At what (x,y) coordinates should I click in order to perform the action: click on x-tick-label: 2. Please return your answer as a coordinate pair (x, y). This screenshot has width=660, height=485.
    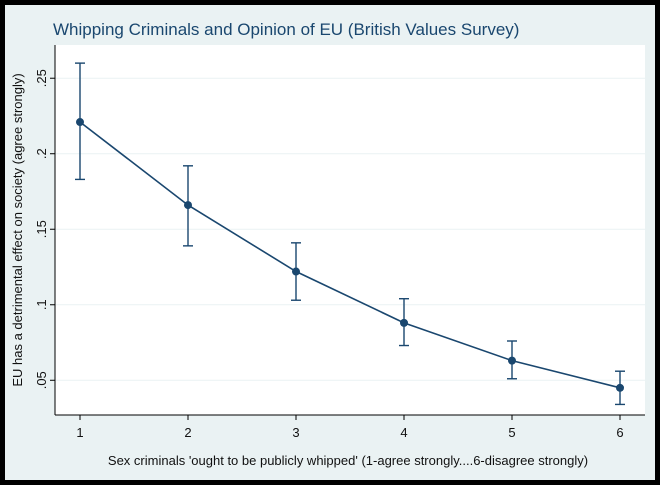
    Looking at the image, I should click on (187, 432).